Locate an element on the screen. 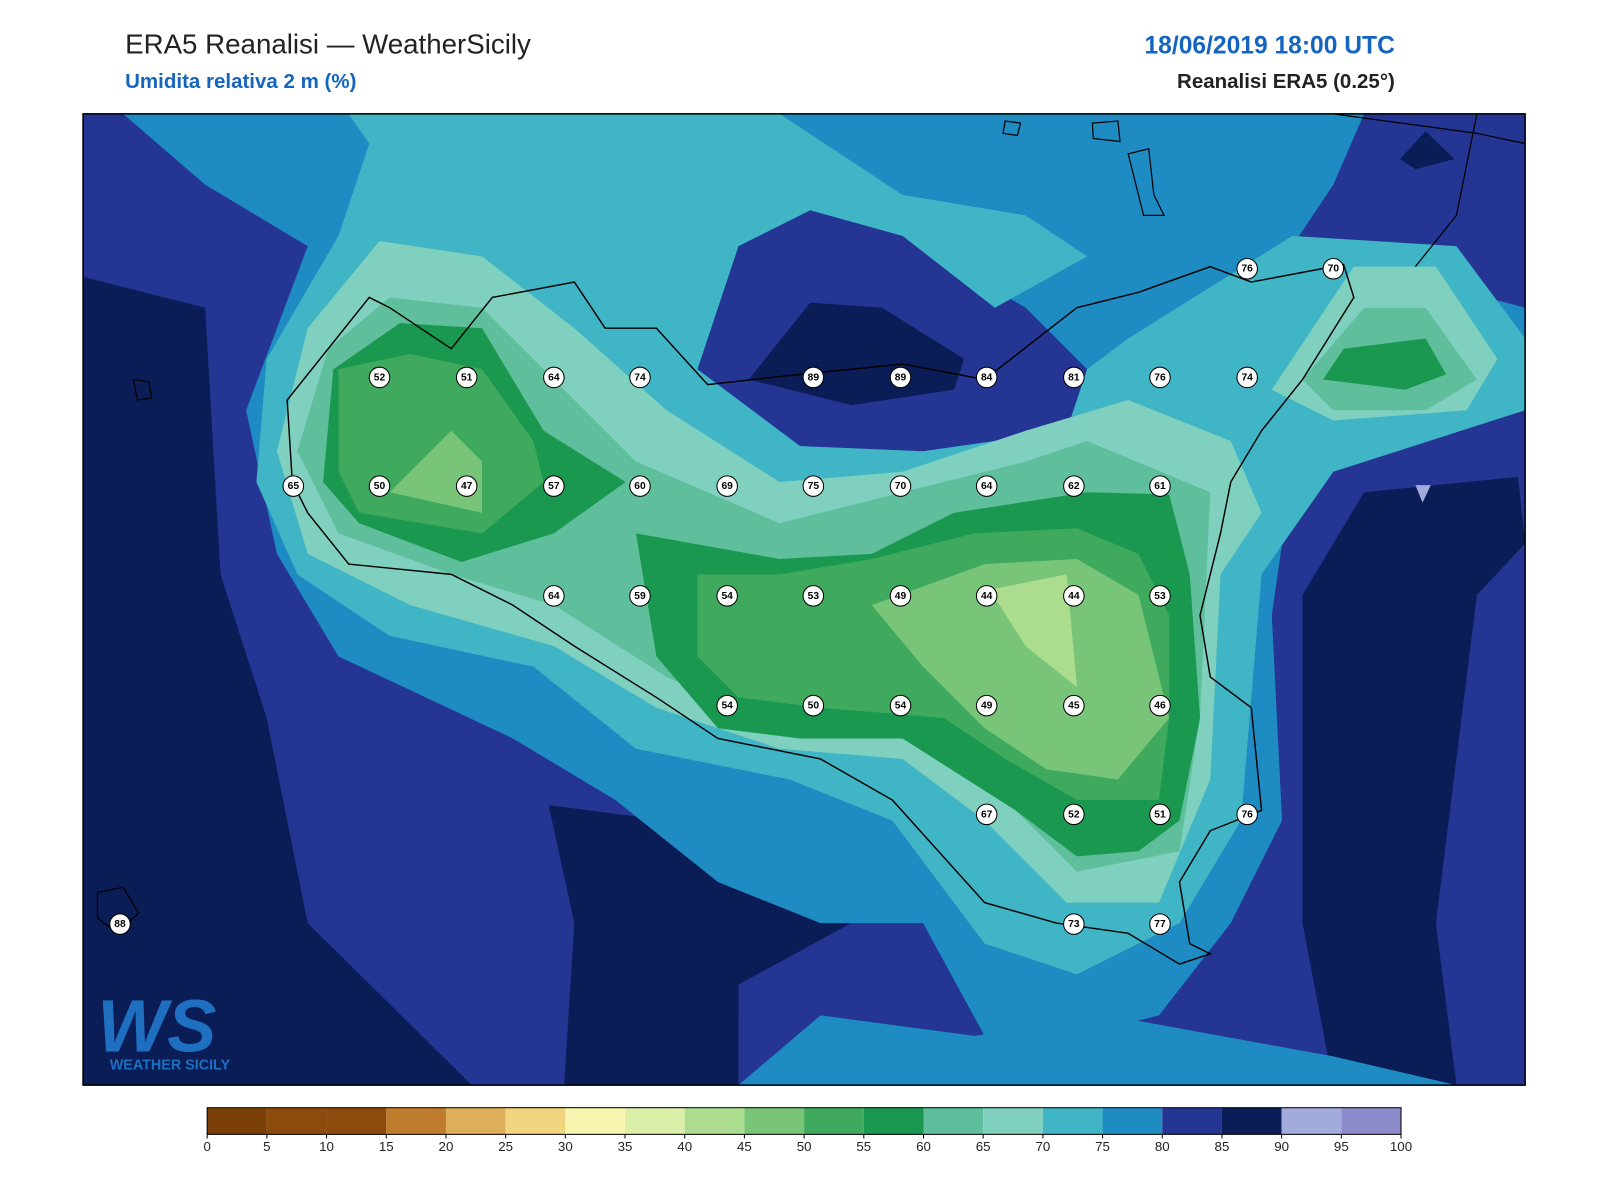 This screenshot has height=1200, width=1600. station-value: 69 is located at coordinates (727, 486).